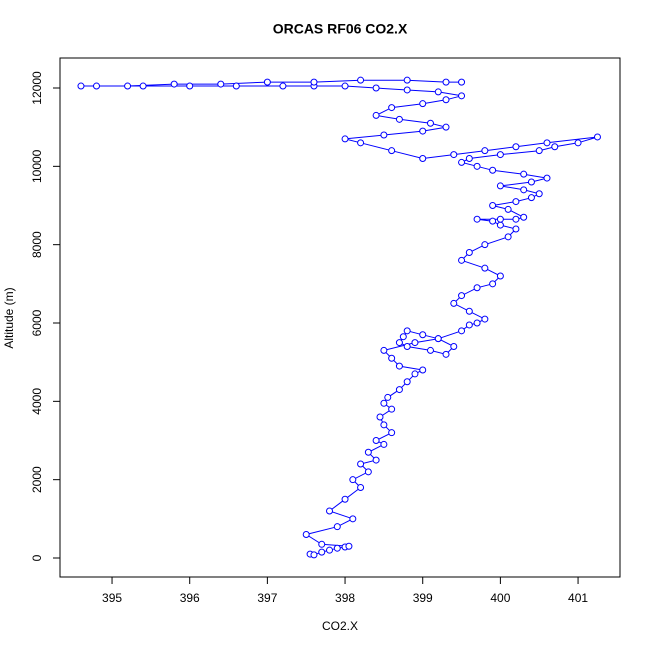 The width and height of the screenshot is (650, 650). What do you see at coordinates (37, 401) in the screenshot?
I see `y-tick-label: 4000` at bounding box center [37, 401].